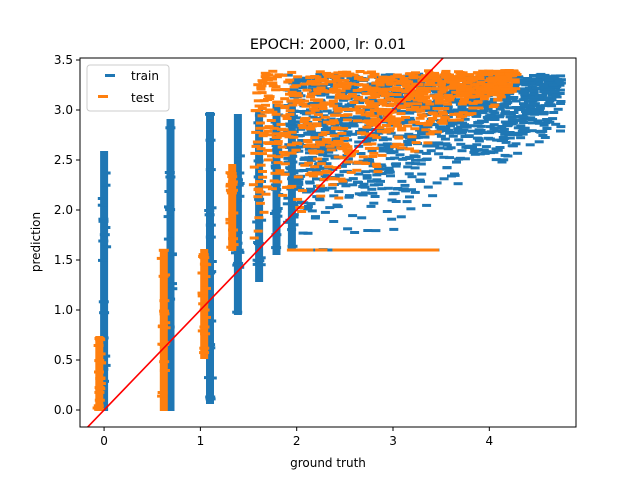 The image size is (640, 480). What do you see at coordinates (67, 235) in the screenshot?
I see `y-axis-ticks: 0.0 0.5 1.0 1.5 2.0 2.5 3.0 3.5` at bounding box center [67, 235].